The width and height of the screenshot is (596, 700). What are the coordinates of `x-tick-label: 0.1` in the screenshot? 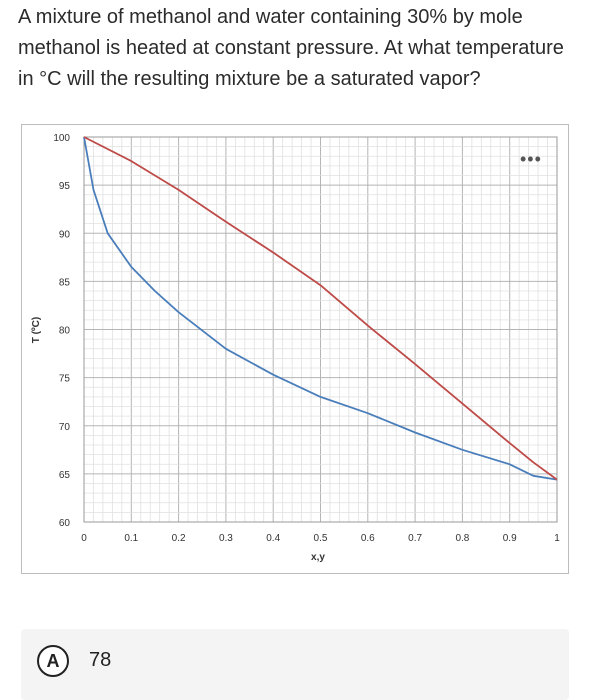 It's located at (131, 538).